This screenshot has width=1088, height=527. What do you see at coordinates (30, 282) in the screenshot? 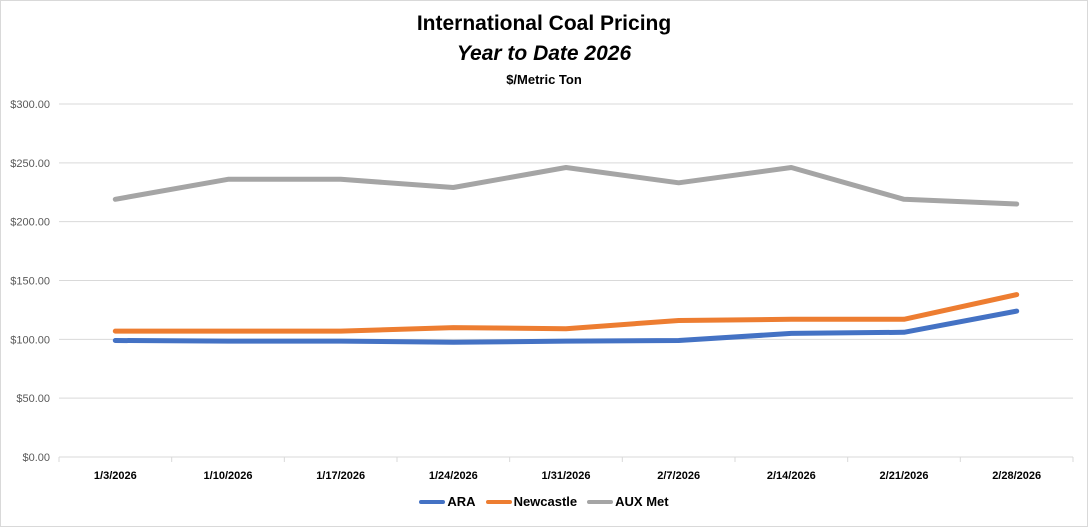
I see `y-tick-label: $150.00` at bounding box center [30, 282].